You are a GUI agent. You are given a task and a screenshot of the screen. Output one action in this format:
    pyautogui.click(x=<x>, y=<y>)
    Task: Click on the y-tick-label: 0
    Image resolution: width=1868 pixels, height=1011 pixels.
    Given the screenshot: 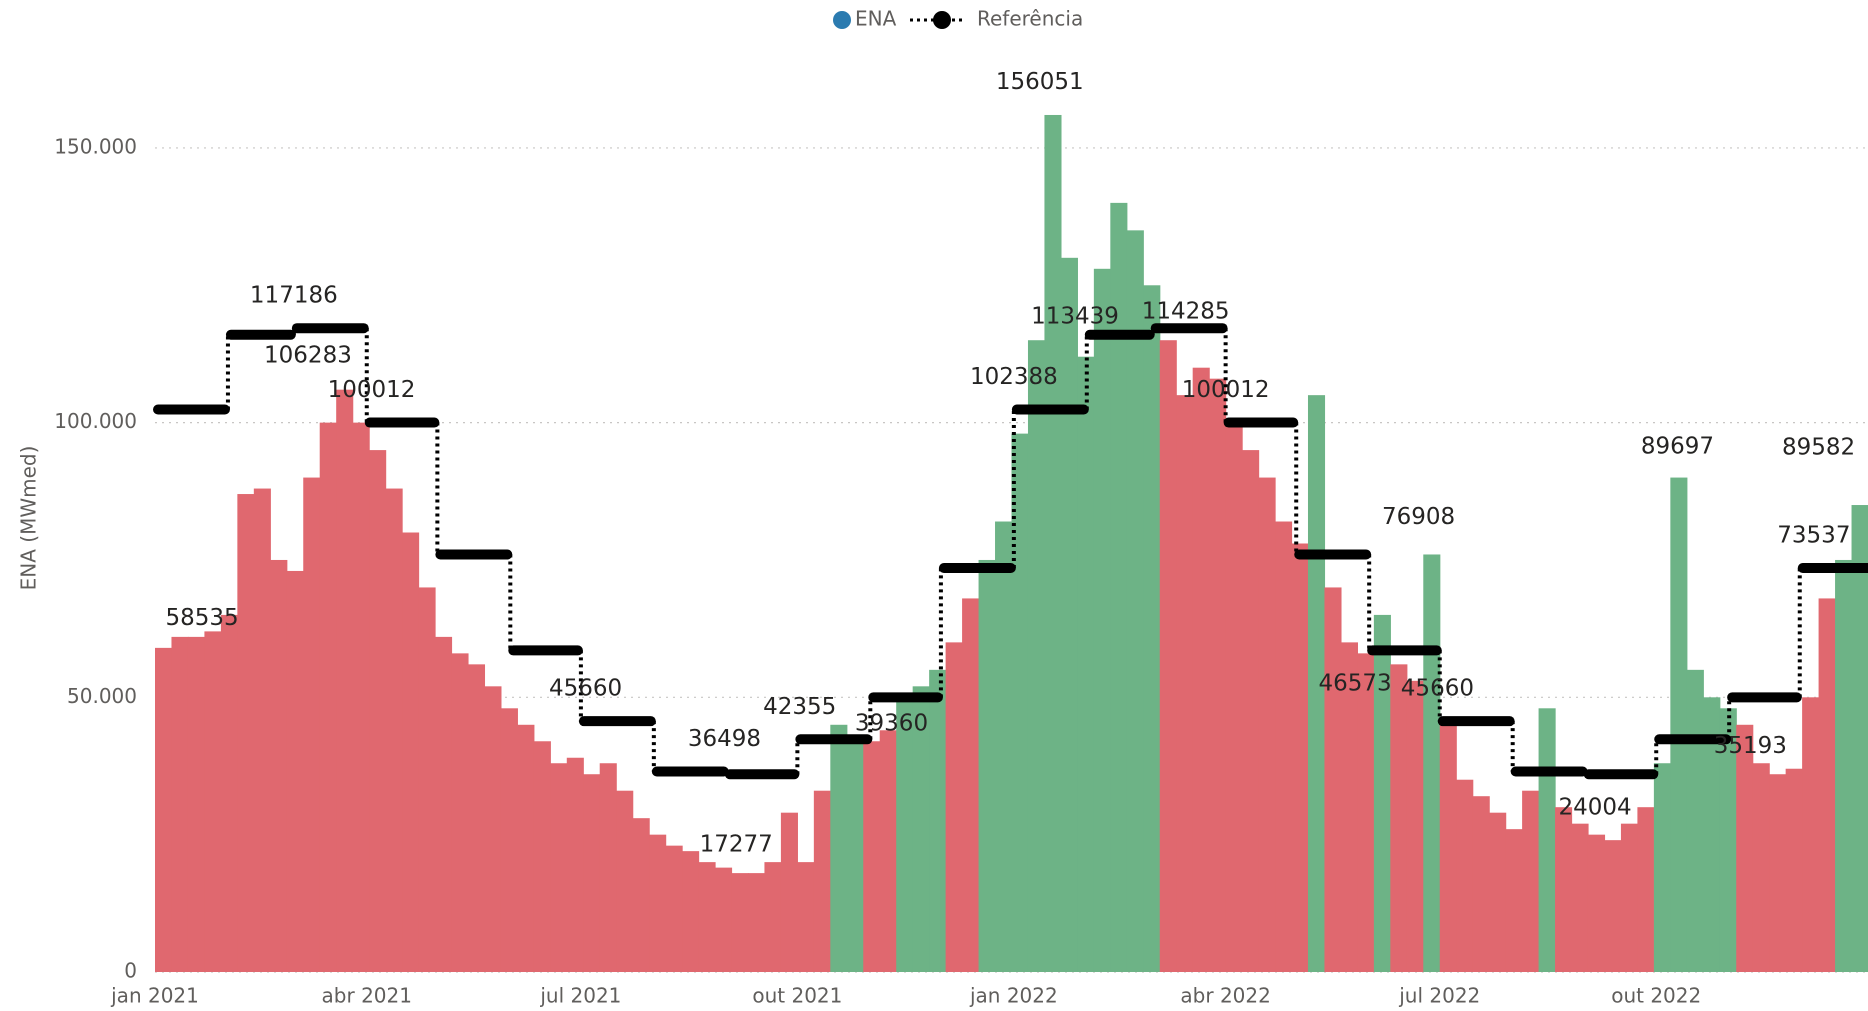 What is the action you would take?
    pyautogui.click(x=130, y=971)
    